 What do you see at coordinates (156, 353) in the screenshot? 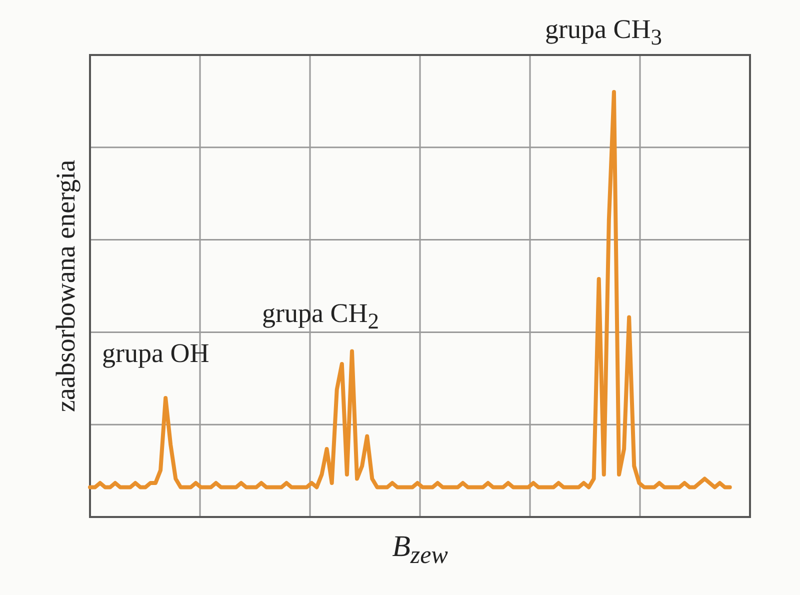
I see `annotation: grupa OH` at bounding box center [156, 353].